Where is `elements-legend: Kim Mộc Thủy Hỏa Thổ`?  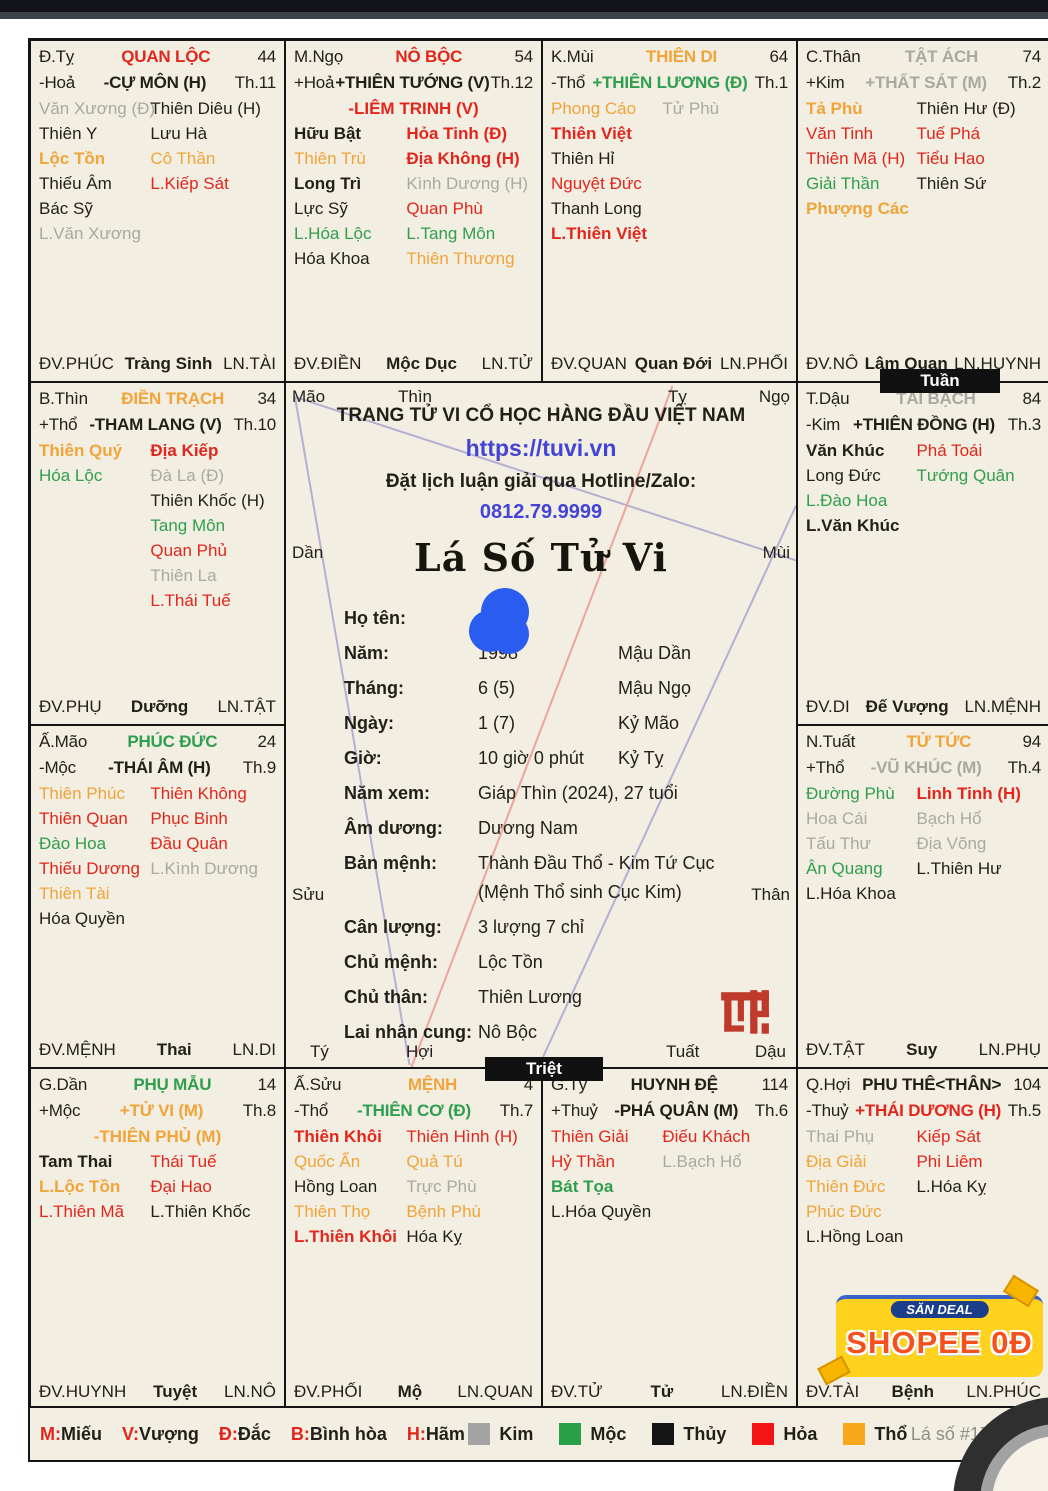 elements-legend: Kim Mộc Thủy Hỏa Thổ is located at coordinates (687, 1434).